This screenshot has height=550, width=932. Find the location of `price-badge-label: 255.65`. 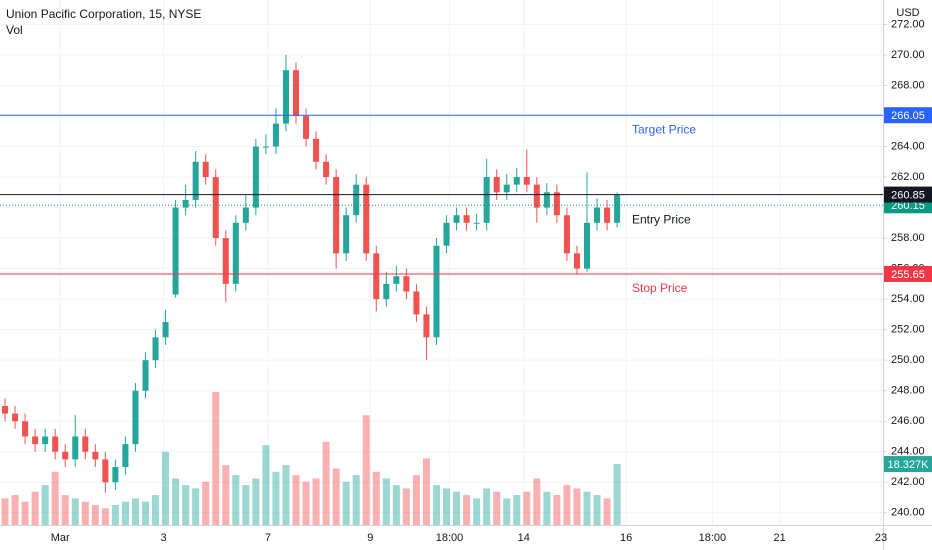

price-badge-label: 255.65 is located at coordinates (908, 275).